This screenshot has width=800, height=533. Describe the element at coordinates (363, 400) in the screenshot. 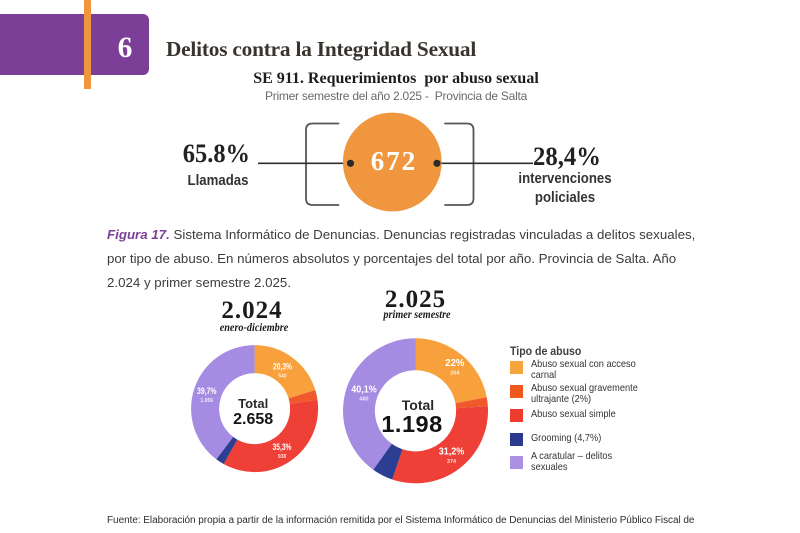

I see `svg-text: 480` at that location.